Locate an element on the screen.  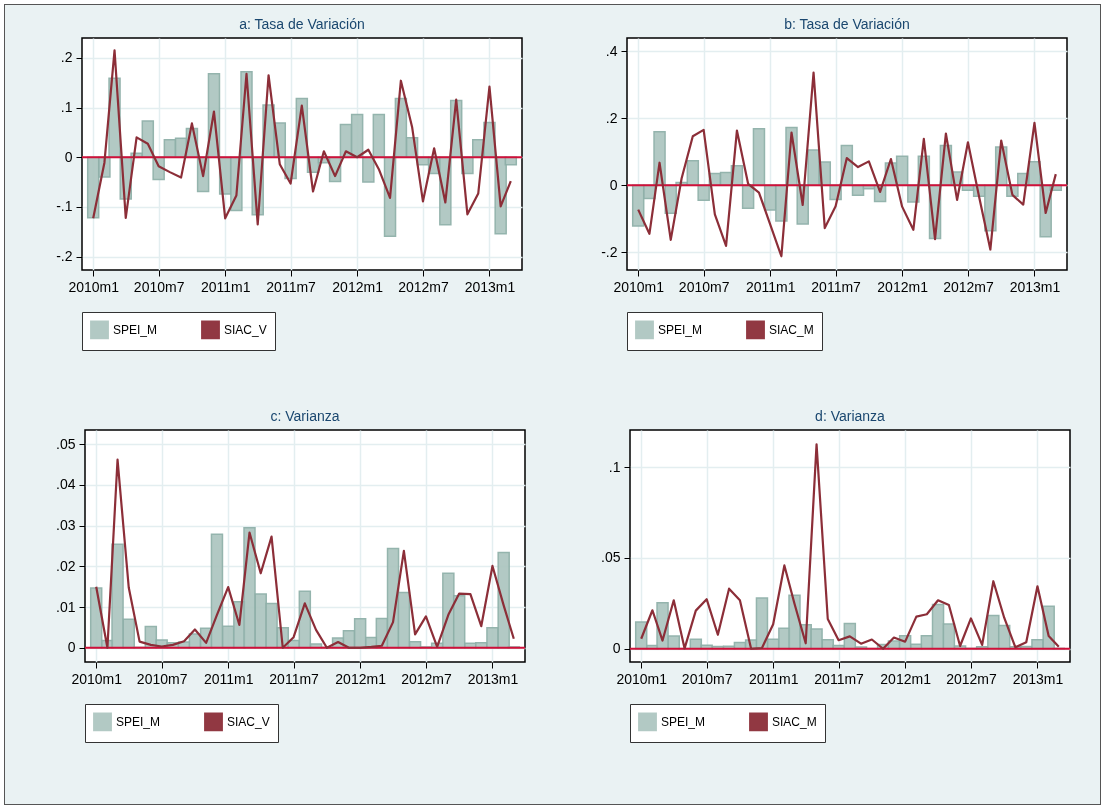
chart-title: b: Tasa de Variación is located at coordinates (847, 24).